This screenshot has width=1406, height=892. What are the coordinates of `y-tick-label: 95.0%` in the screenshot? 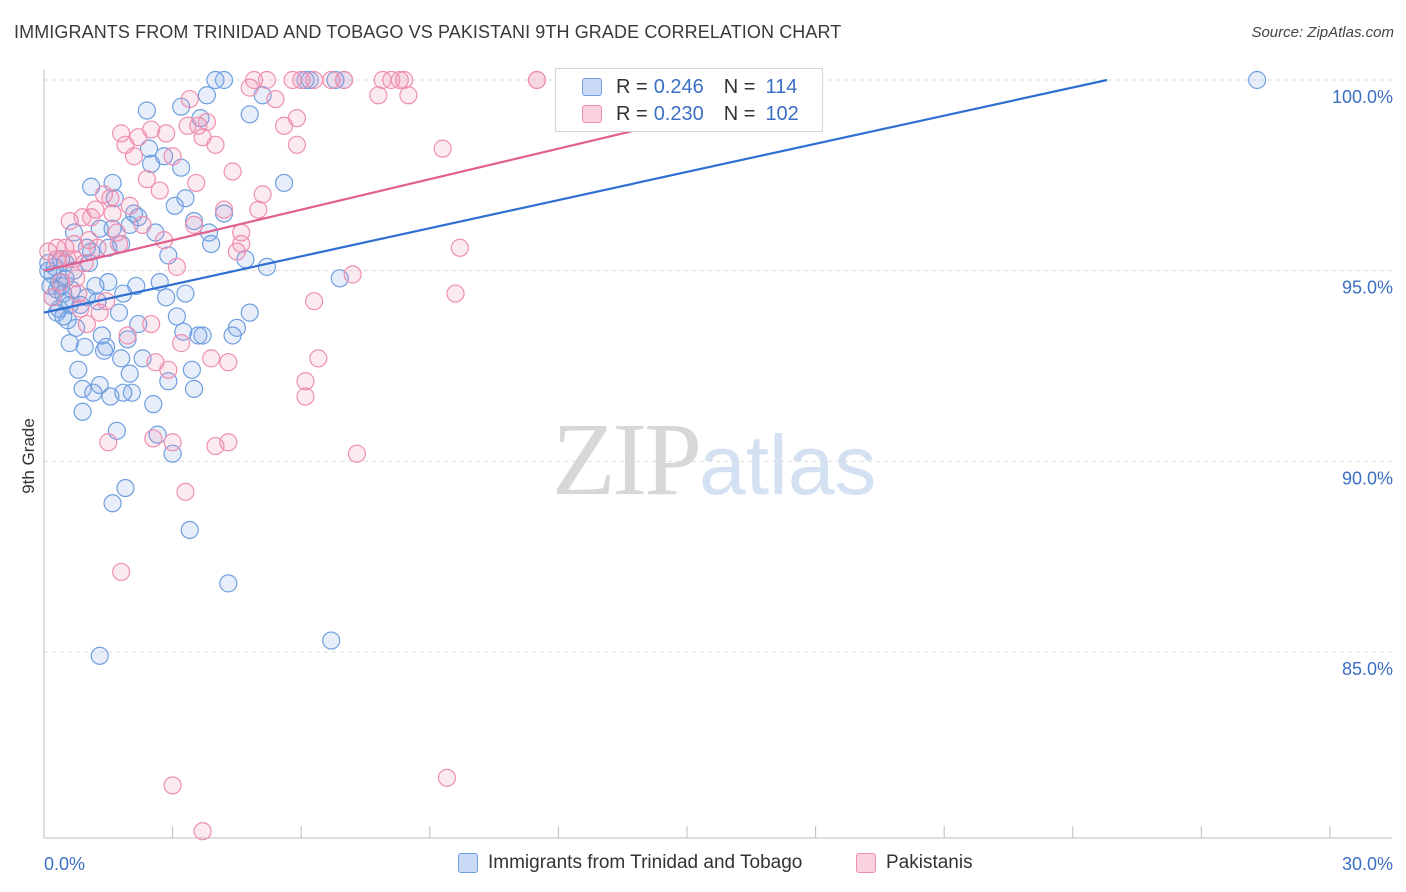 It's located at (1367, 288).